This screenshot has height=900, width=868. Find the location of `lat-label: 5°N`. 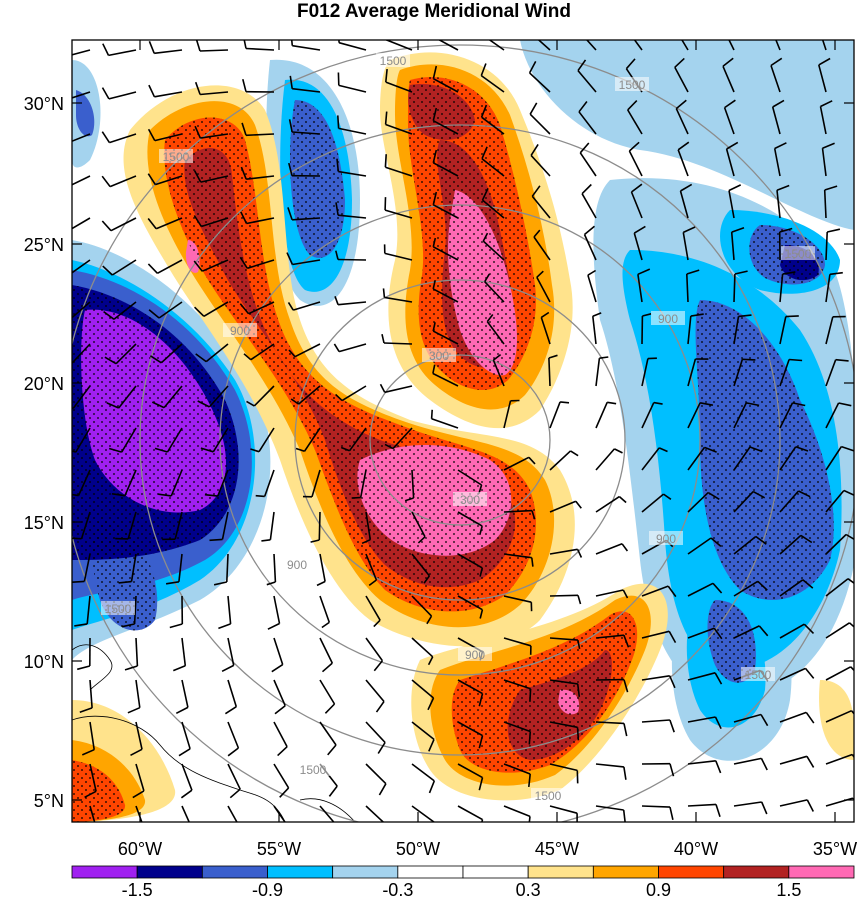

lat-label: 5°N is located at coordinates (49, 801).